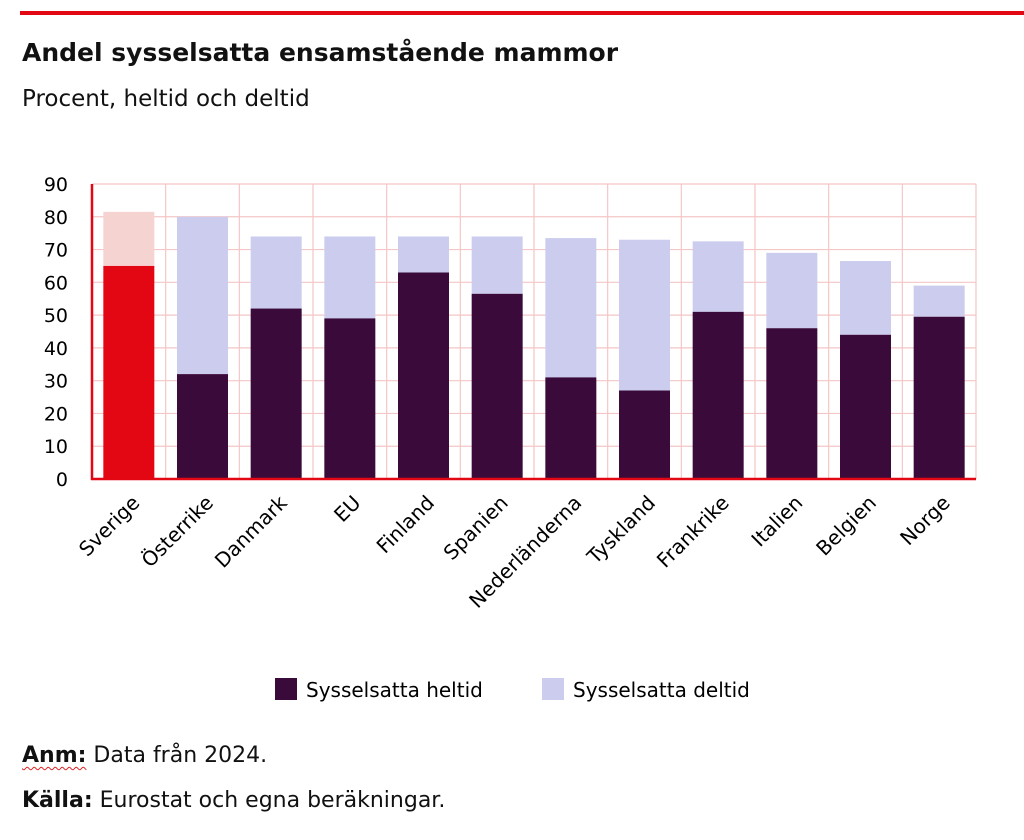  Describe the element at coordinates (476, 528) in the screenshot. I see `x-category-label: Spanien` at that location.